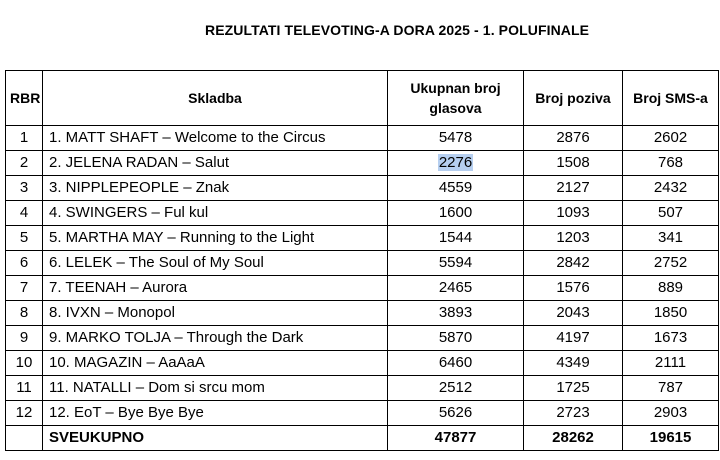  What do you see at coordinates (573, 213) in the screenshot?
I see `calls-cell: 1093` at bounding box center [573, 213].